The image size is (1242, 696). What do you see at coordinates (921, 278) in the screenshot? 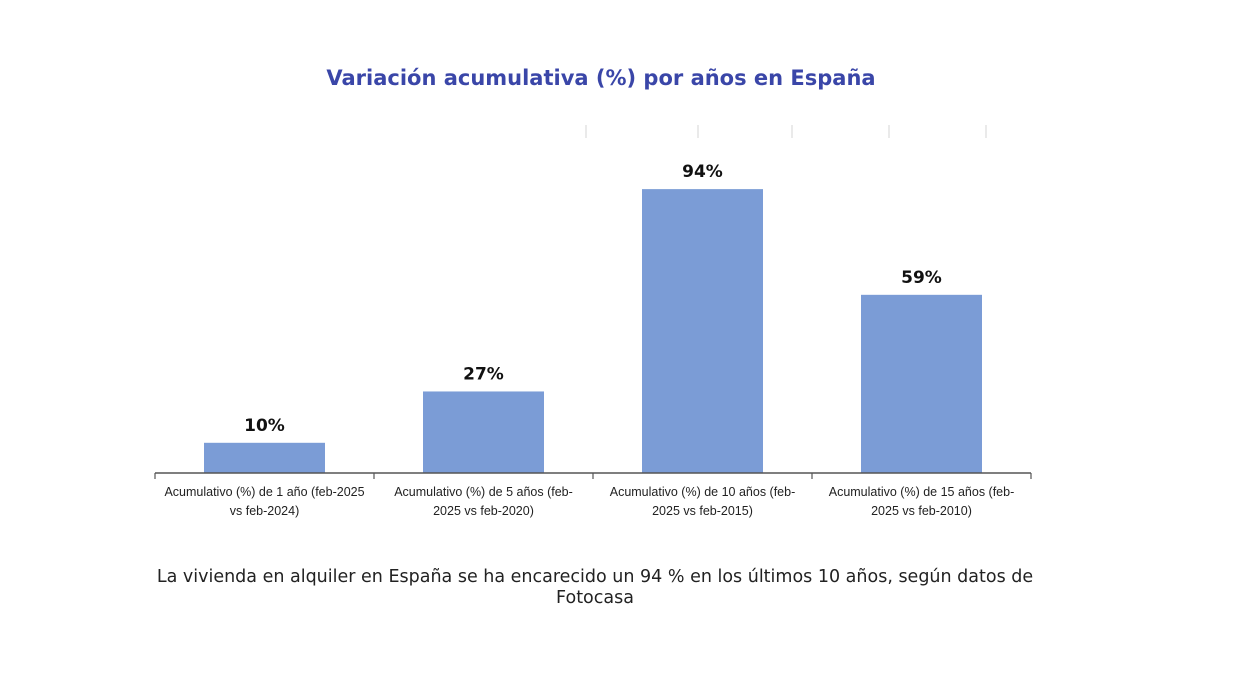
I see `data-label-4: 59%` at bounding box center [921, 278].